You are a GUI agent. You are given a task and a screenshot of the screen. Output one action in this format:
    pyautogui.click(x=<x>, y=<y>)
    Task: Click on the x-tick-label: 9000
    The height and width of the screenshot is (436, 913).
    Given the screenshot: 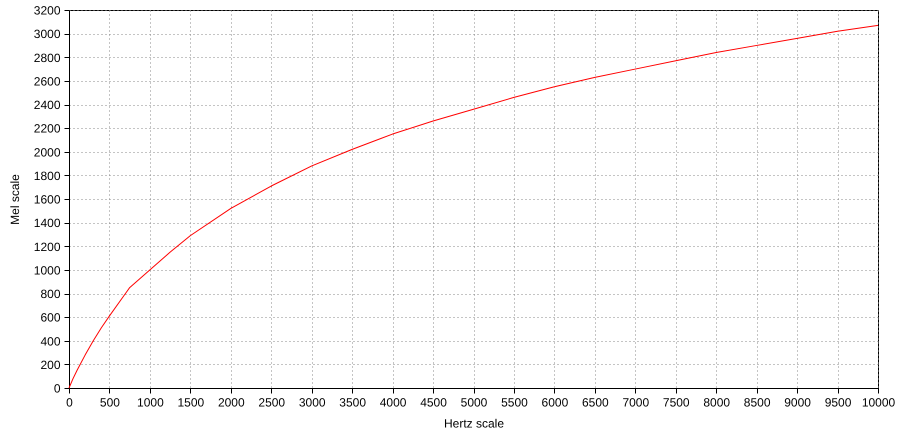 What is the action you would take?
    pyautogui.click(x=798, y=403)
    